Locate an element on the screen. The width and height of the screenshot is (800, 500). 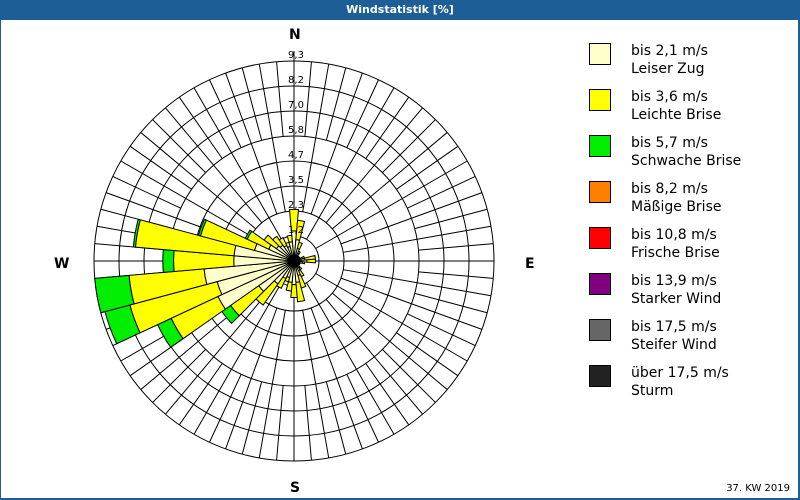
ring-label: 1,2 is located at coordinates (296, 230).